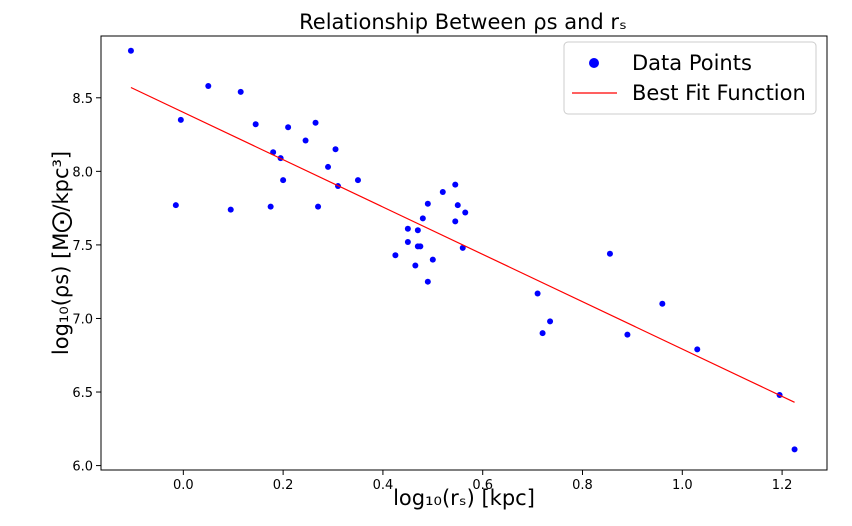  Describe the element at coordinates (582, 485) in the screenshot. I see `x-tick-label: 0.8` at that location.